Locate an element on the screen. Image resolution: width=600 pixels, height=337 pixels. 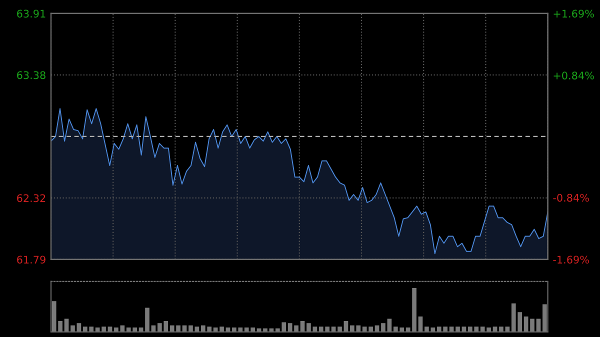
y-tick-label: 63.38 is located at coordinates (31, 75).